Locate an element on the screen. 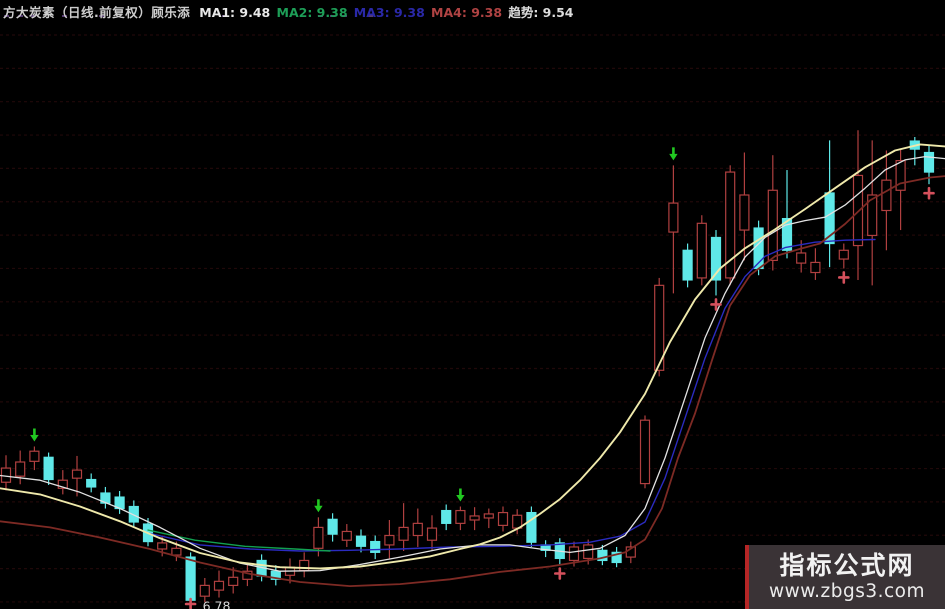 The height and width of the screenshot is (609, 945). ma-readout: MA2: 9.38 is located at coordinates (315, 12).